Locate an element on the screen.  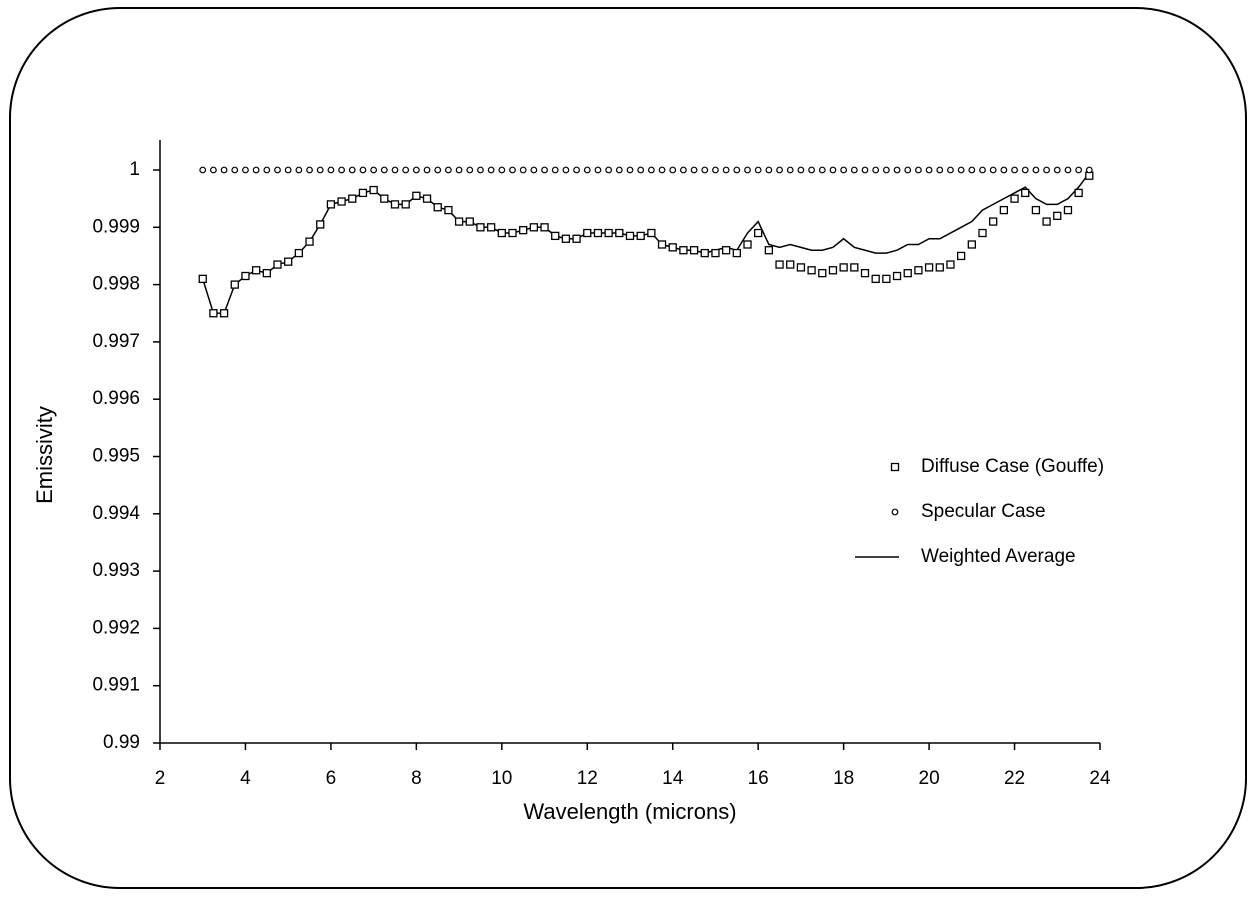
y-tick-label: 1 is located at coordinates (134, 169).